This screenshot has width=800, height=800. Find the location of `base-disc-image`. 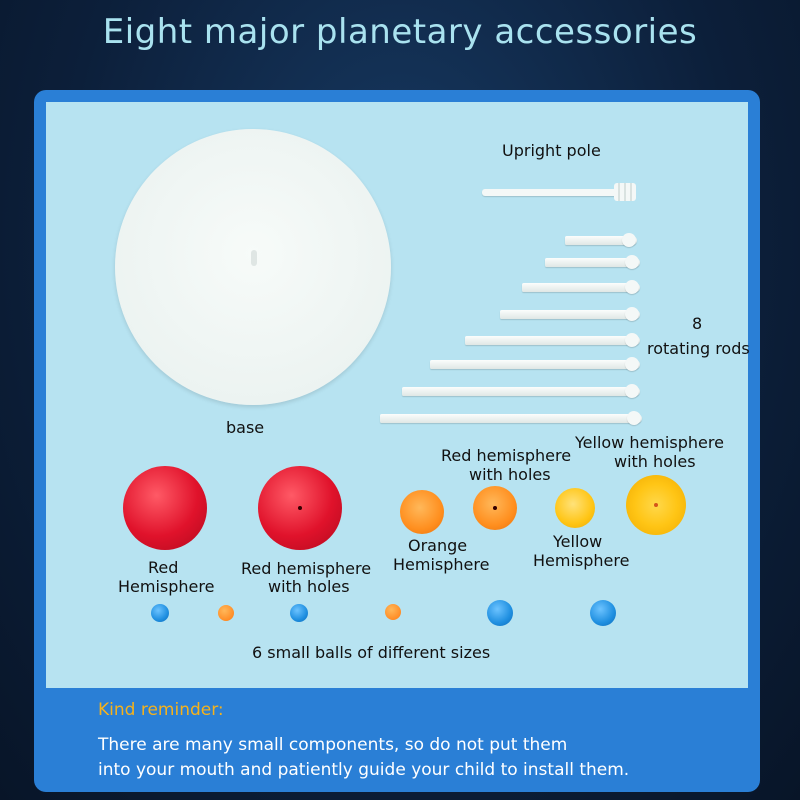

base-disc-image is located at coordinates (253, 267).